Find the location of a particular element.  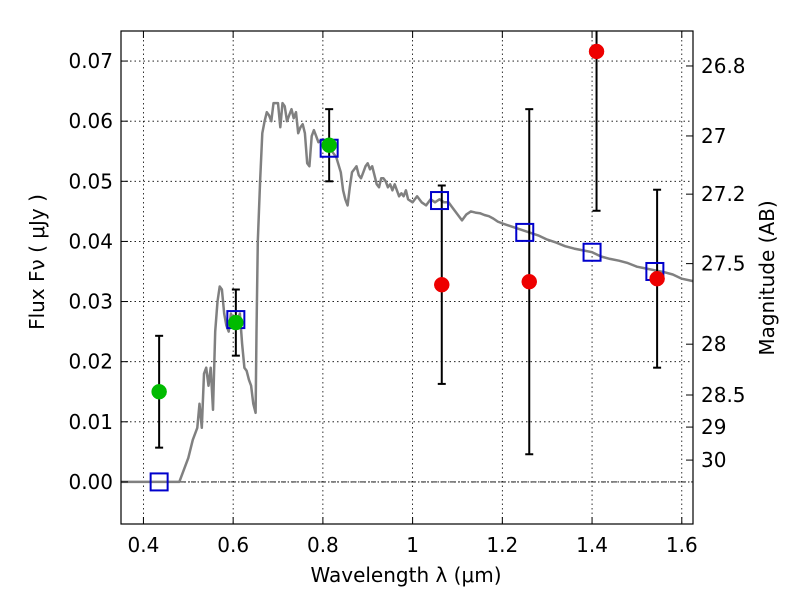

y-axis-label: Flux Fν ( μJy ) is located at coordinates (37, 262).